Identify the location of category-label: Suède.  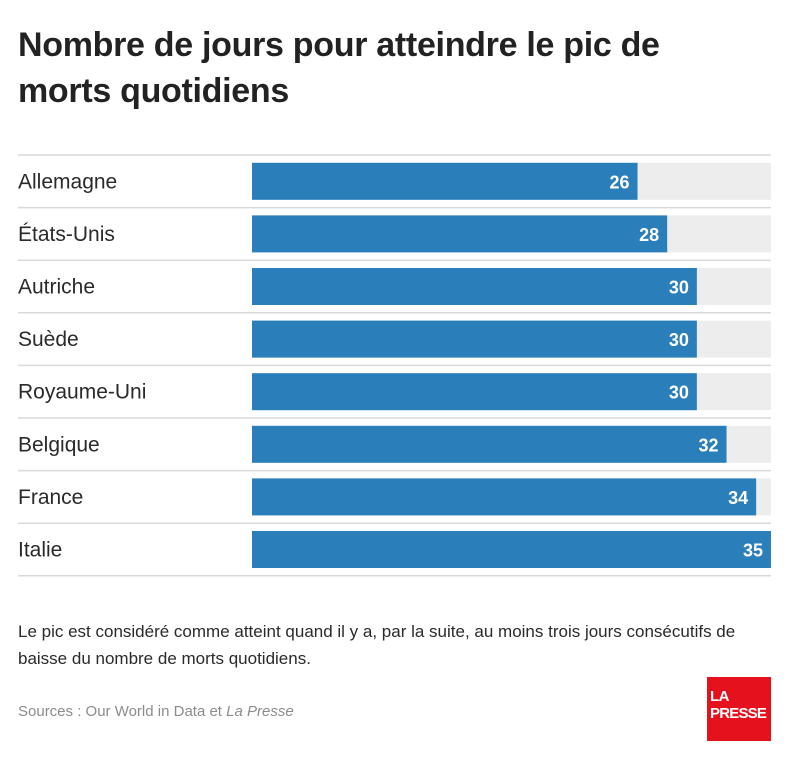
(48, 339).